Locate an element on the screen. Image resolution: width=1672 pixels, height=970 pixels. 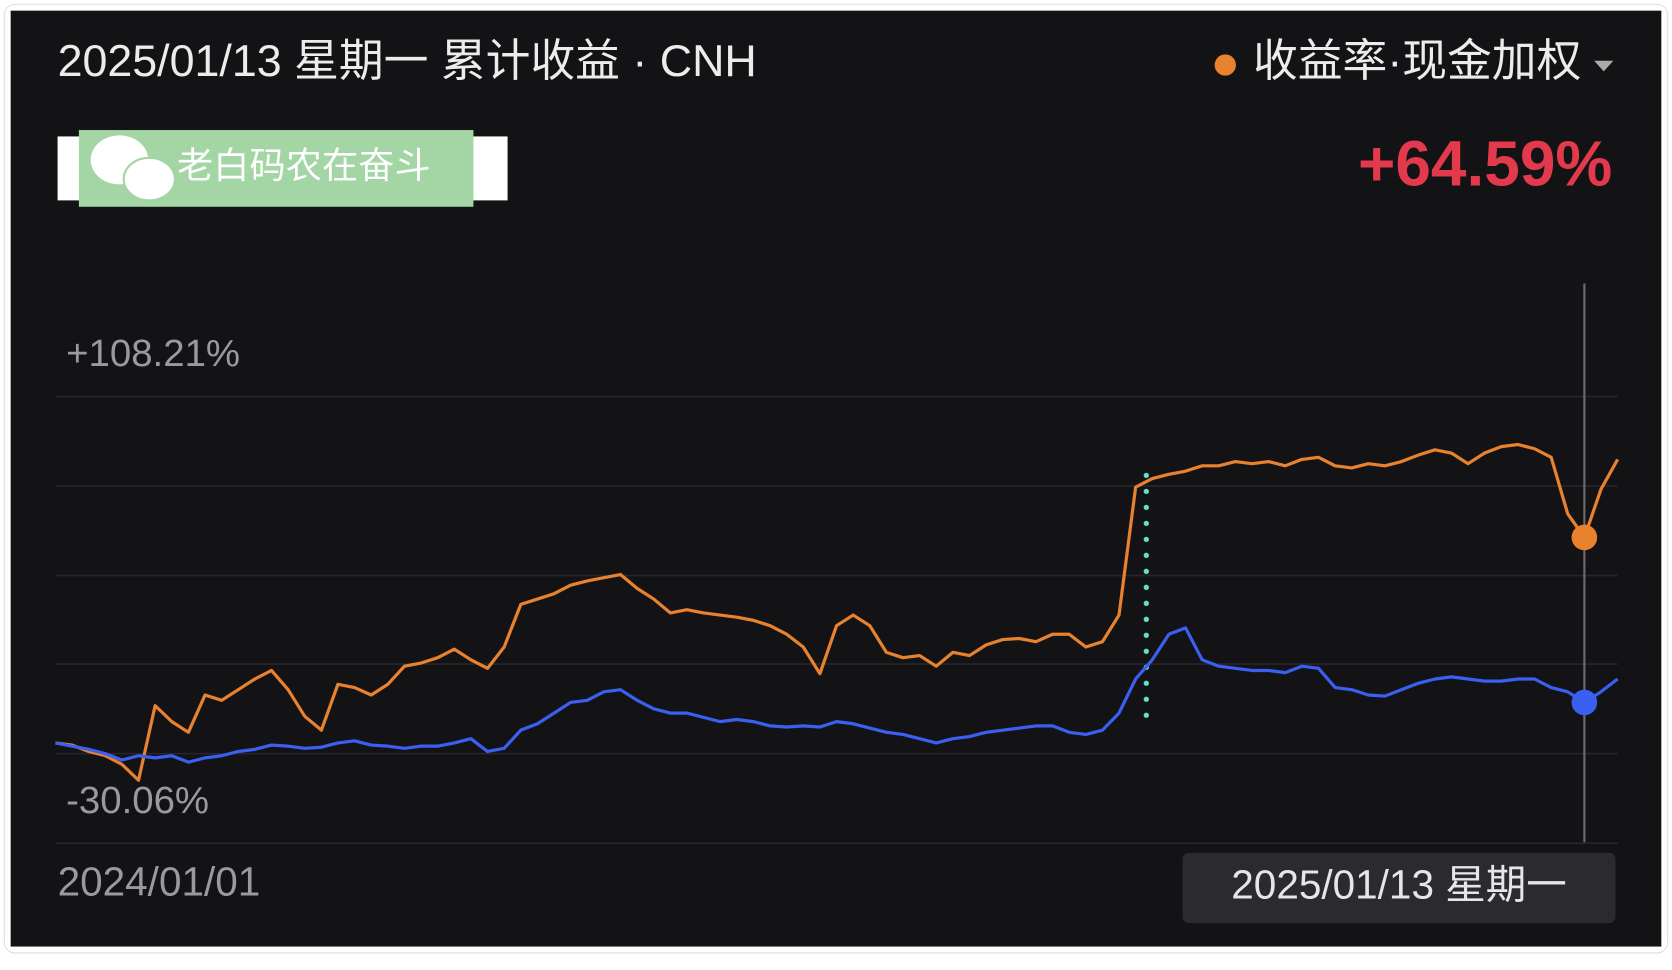
wechat-icon is located at coordinates (149, 179).